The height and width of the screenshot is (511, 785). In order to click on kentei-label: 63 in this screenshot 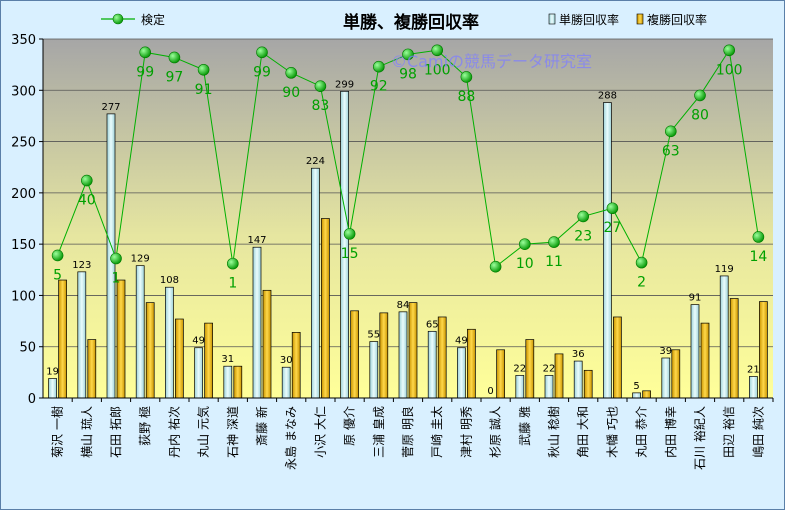, I will do `click(671, 151)`.